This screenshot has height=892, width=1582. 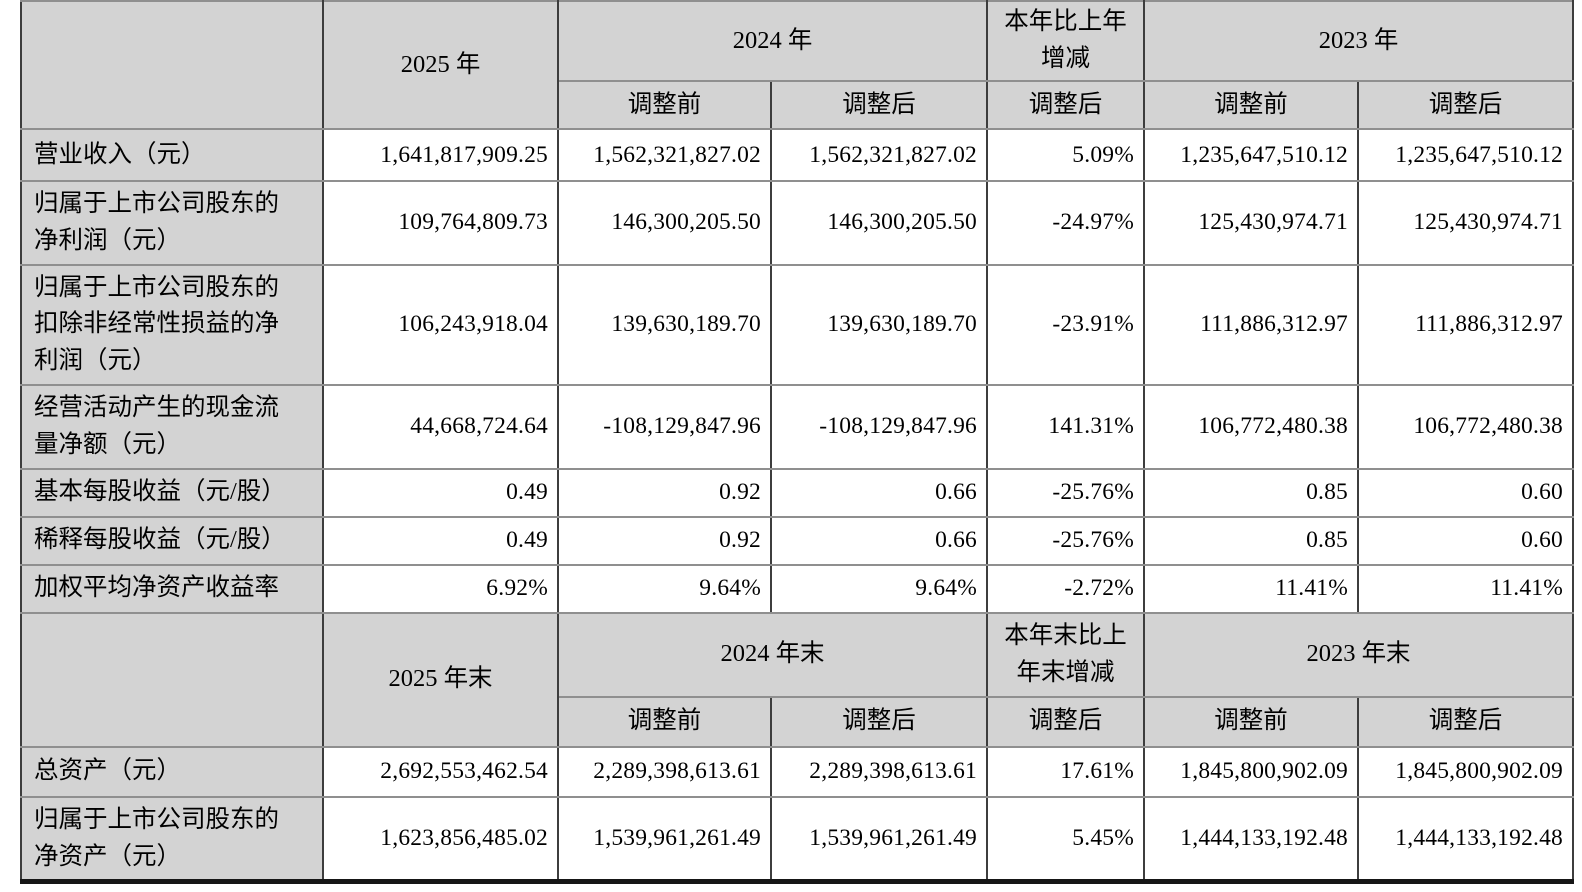 I want to click on subheader-2024end-after: 调整后, so click(x=879, y=721).